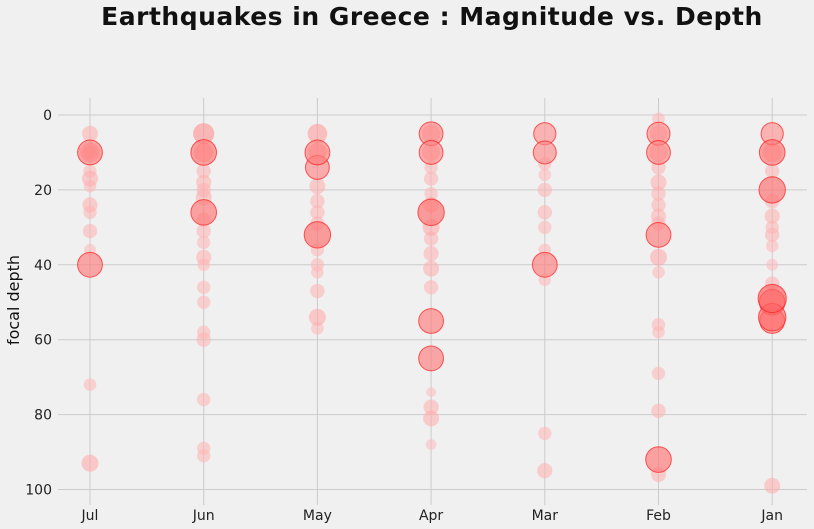  What do you see at coordinates (545, 516) in the screenshot?
I see `x-tick-label: Mar` at bounding box center [545, 516].